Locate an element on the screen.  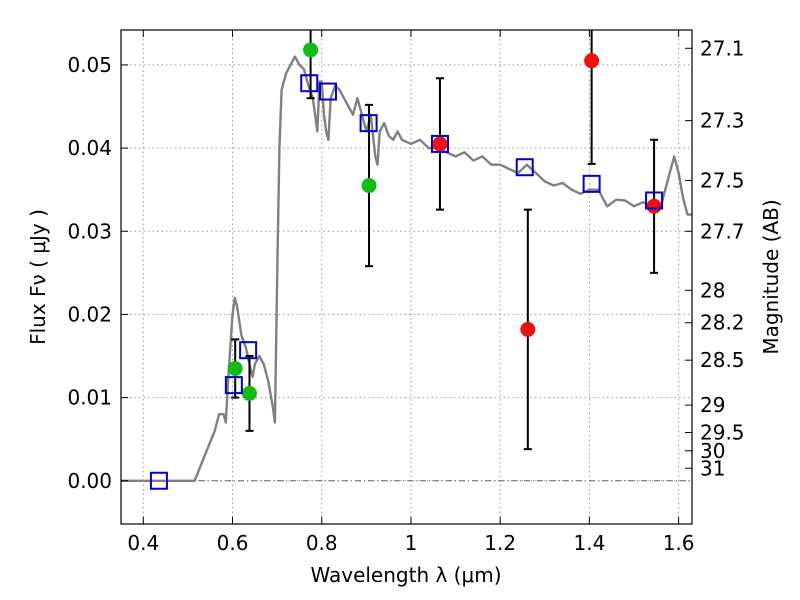
y-tick-label-2: 0.02 is located at coordinates (89, 314).